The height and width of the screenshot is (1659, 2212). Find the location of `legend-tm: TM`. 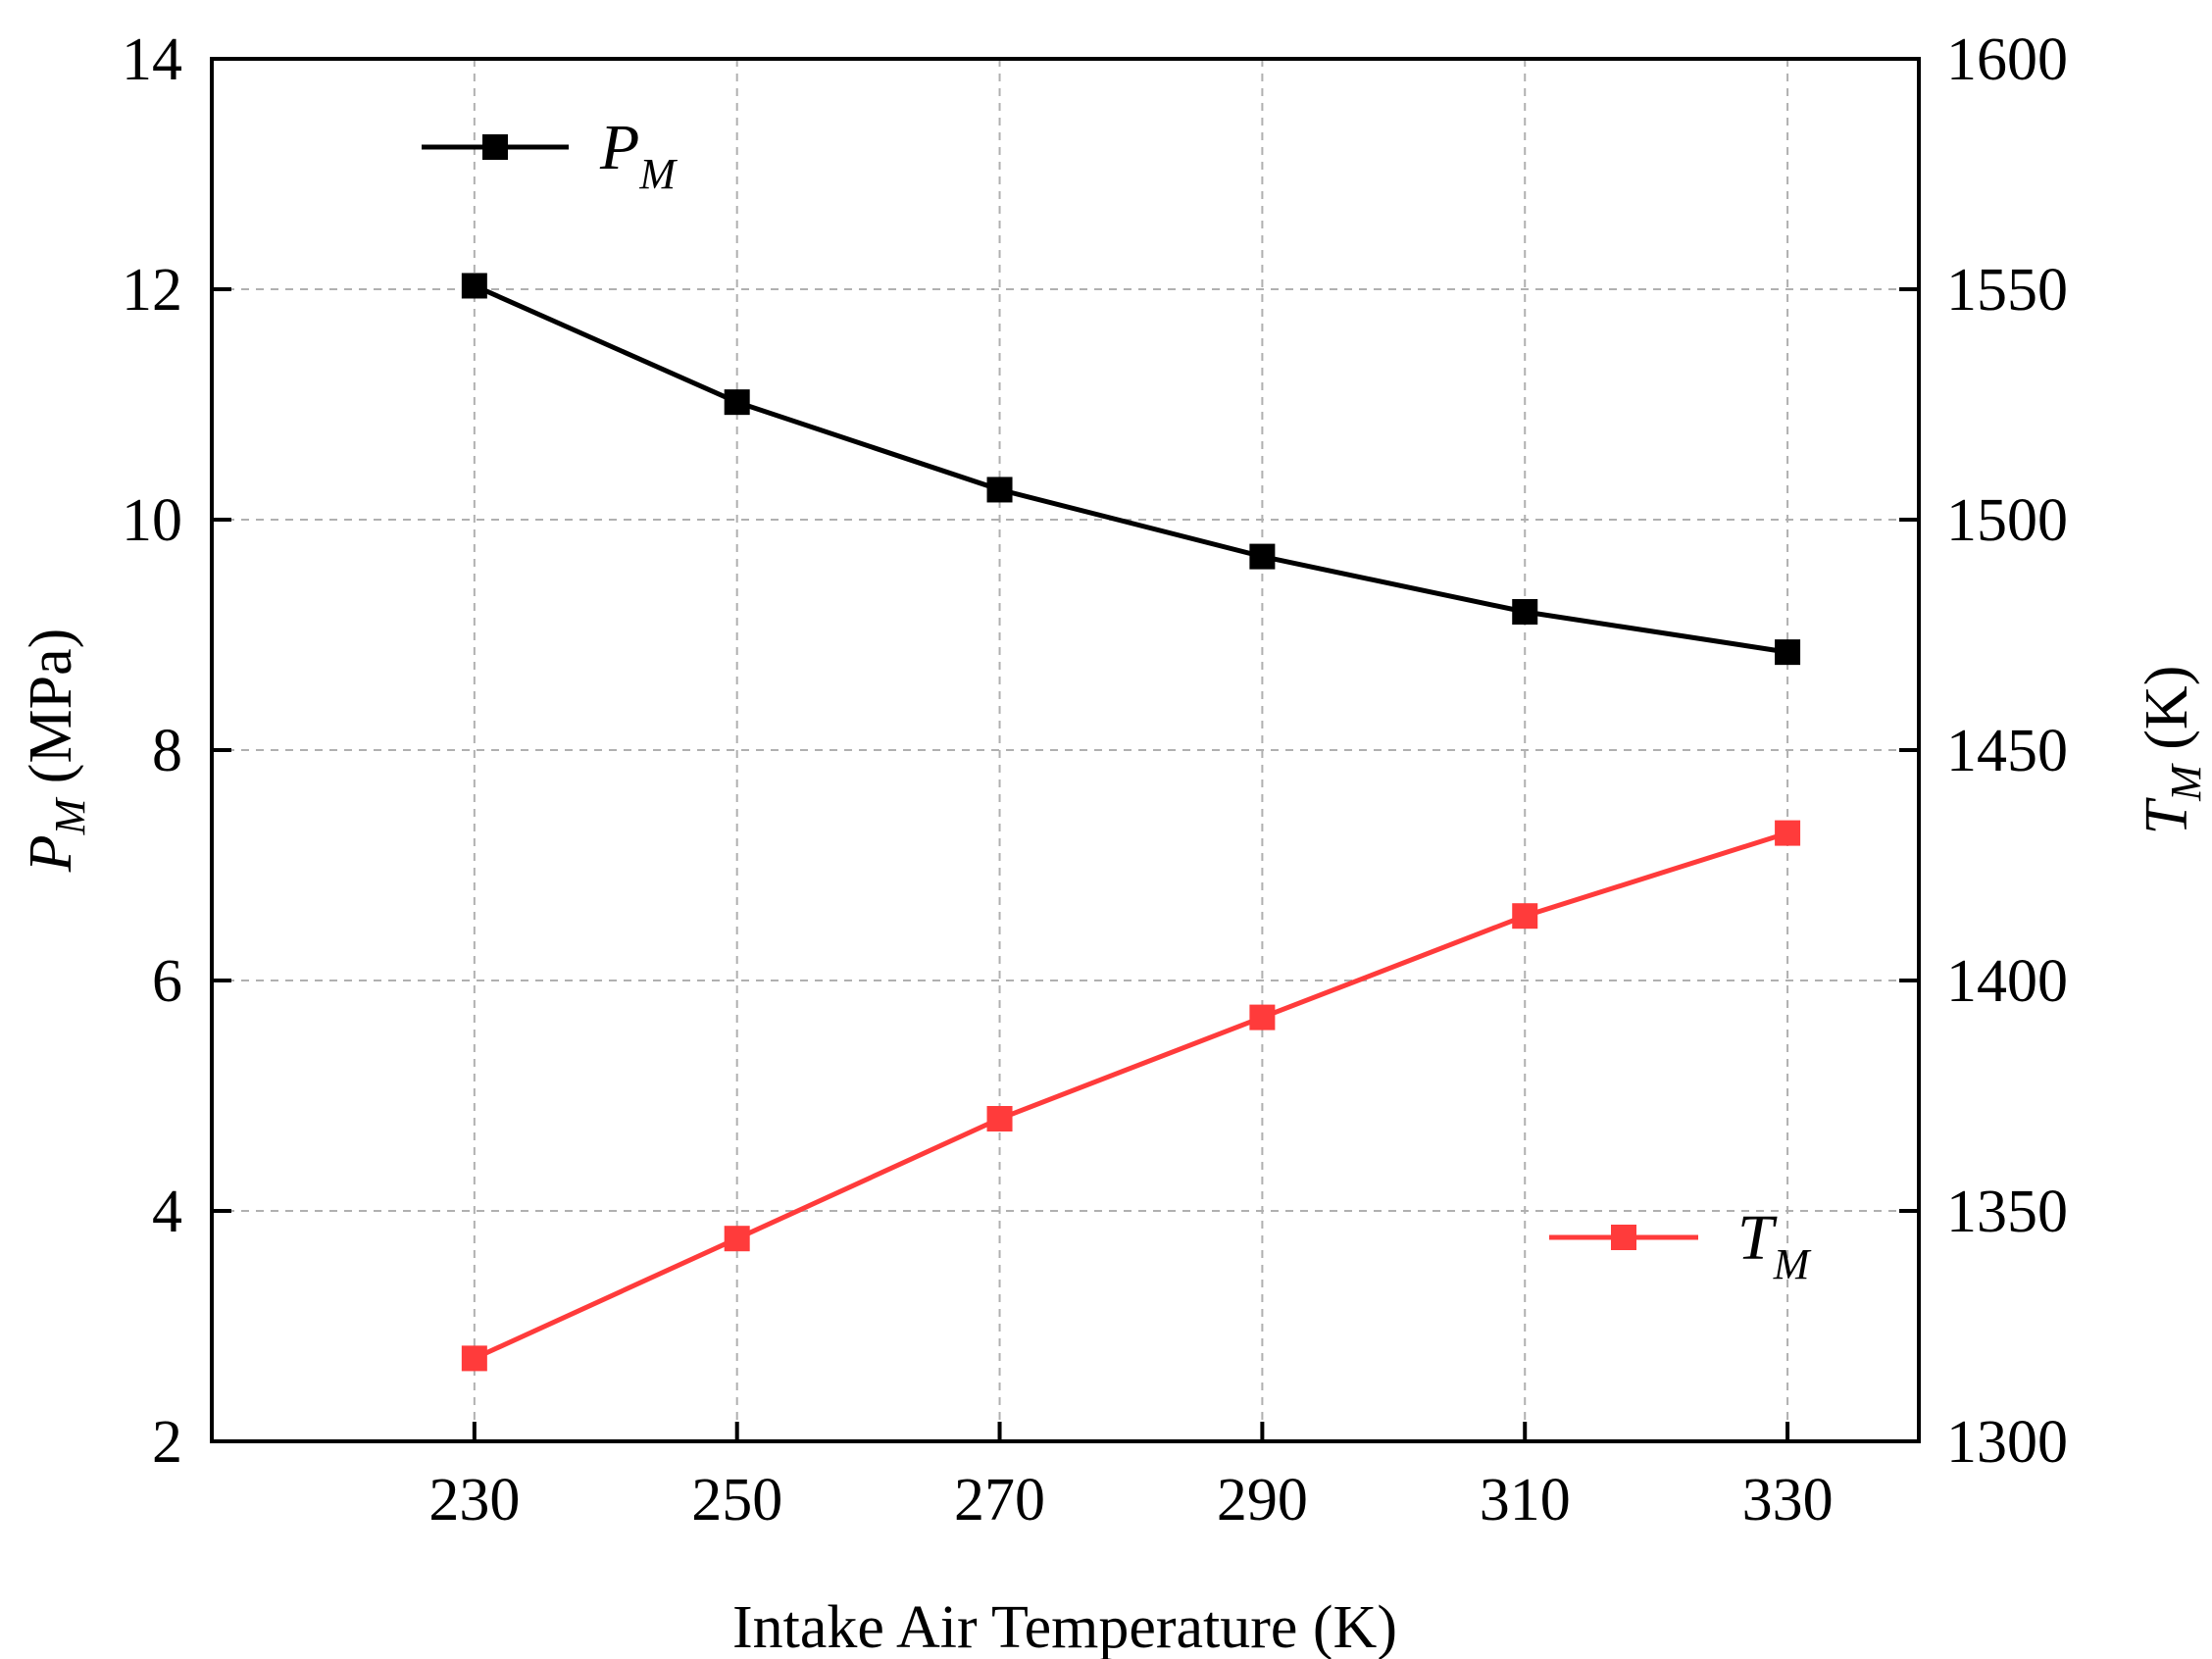

legend-tm: TM is located at coordinates (1681, 1245).